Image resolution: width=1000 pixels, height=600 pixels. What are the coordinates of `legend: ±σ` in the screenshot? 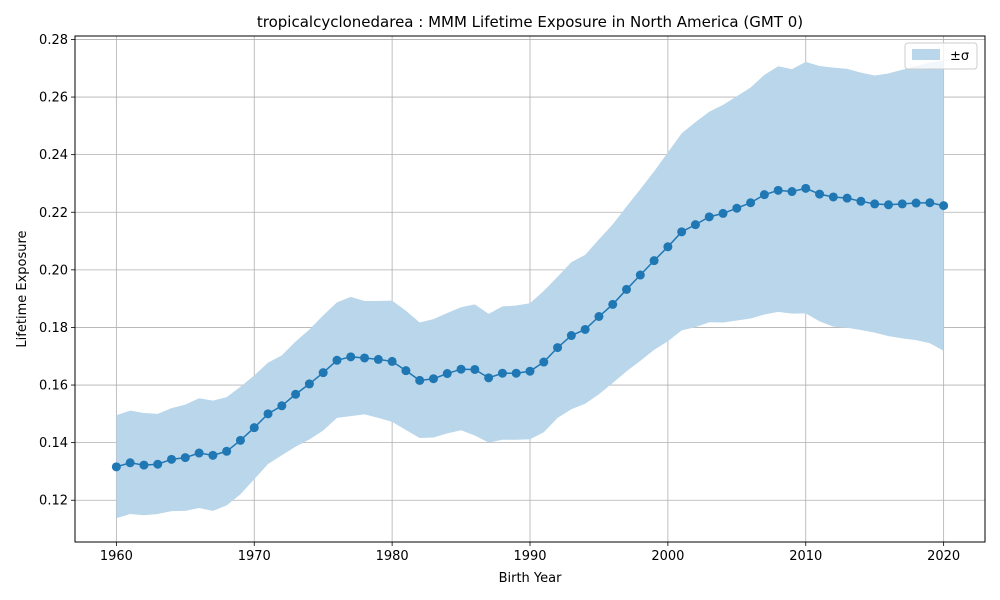 It's located at (941, 56).